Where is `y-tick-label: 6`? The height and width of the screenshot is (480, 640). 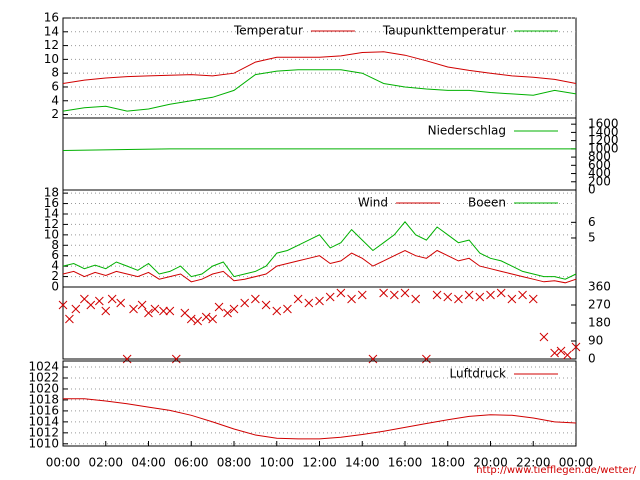
y-tick-label: 6 is located at coordinates (55, 86).